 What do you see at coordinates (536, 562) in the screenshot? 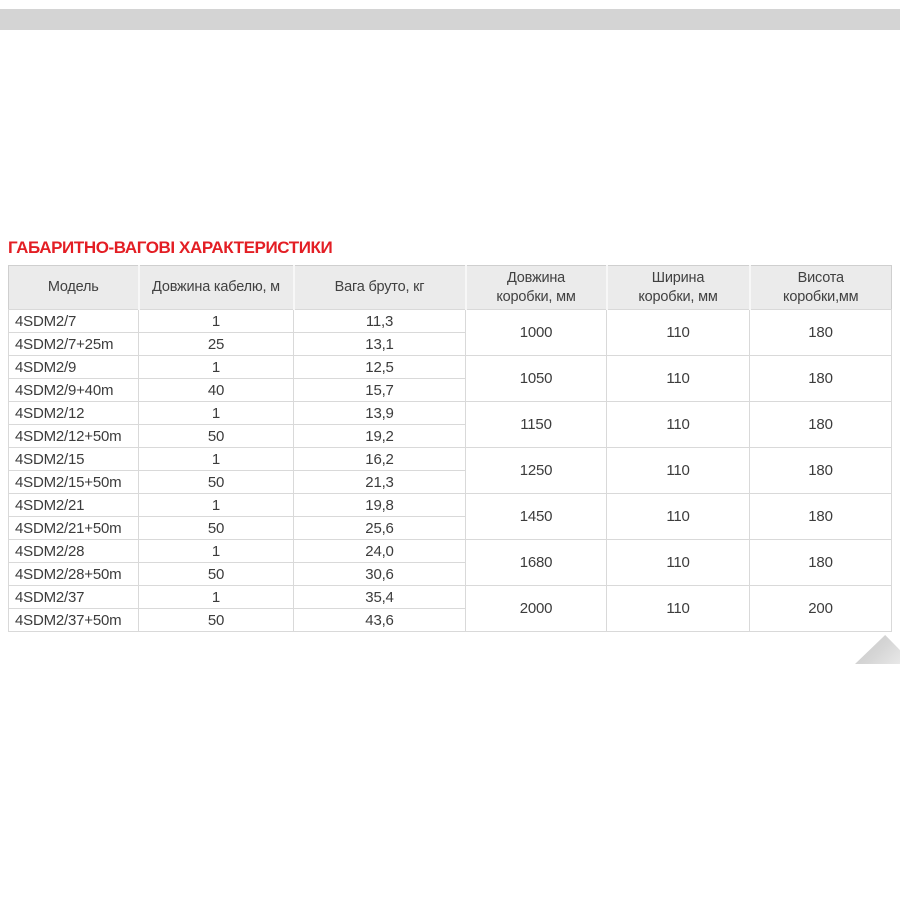
I see `box-length-cell: 1680` at bounding box center [536, 562].